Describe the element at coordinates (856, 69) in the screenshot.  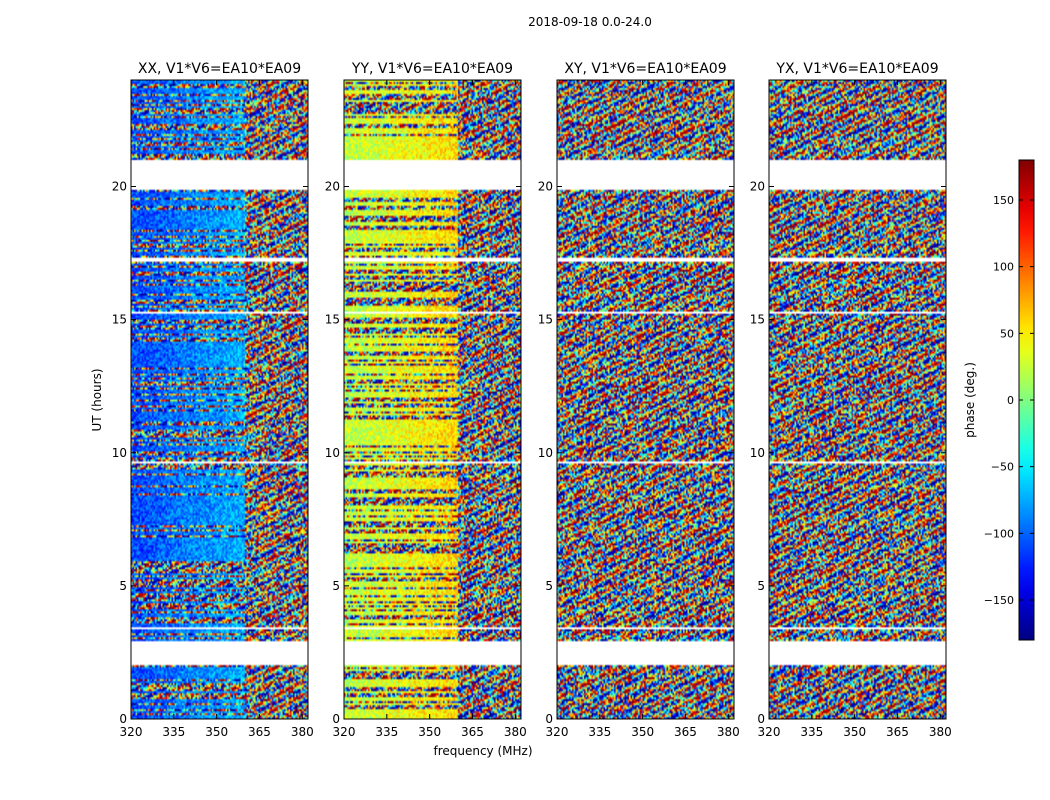
I see `panel-title: YX, V1*V6=EA10*EA09` at that location.